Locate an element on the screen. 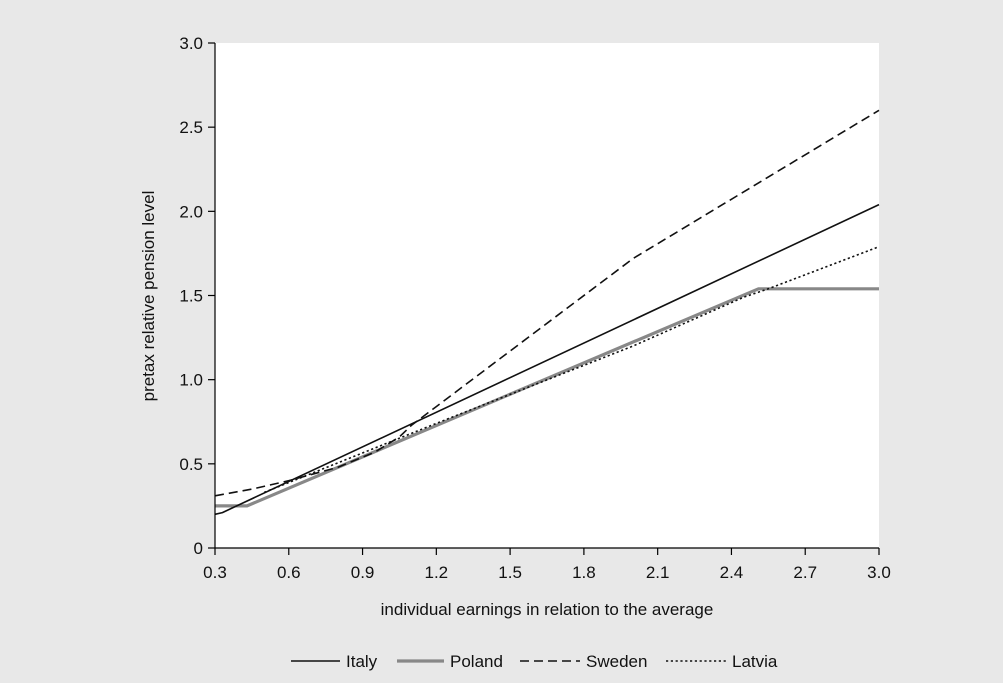 This screenshot has height=683, width=1003. y-tick-label: 3.0 is located at coordinates (191, 43).